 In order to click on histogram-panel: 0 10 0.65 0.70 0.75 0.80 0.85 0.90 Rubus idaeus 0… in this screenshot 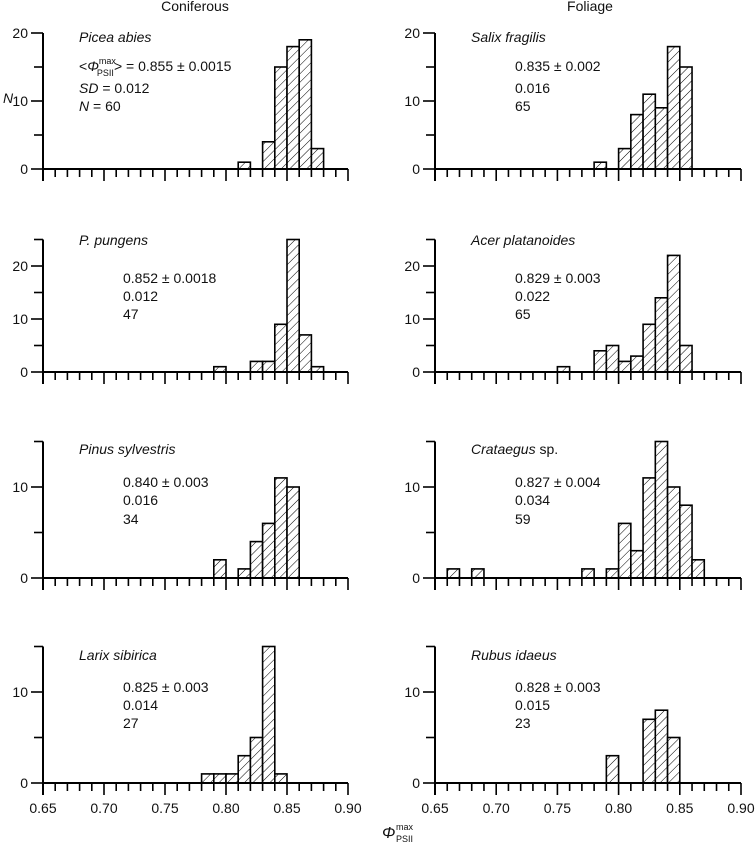, I will do `click(579, 730)`.